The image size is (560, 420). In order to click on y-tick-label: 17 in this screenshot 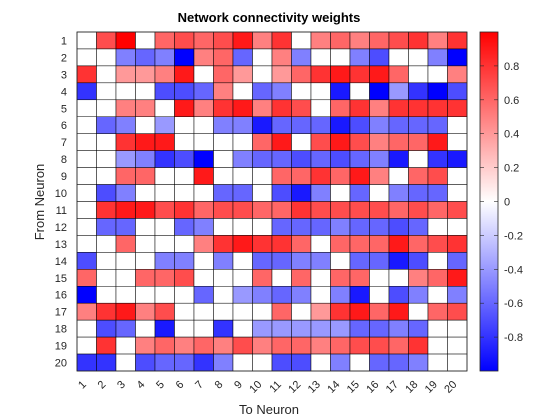, I will do `click(61, 313)`.